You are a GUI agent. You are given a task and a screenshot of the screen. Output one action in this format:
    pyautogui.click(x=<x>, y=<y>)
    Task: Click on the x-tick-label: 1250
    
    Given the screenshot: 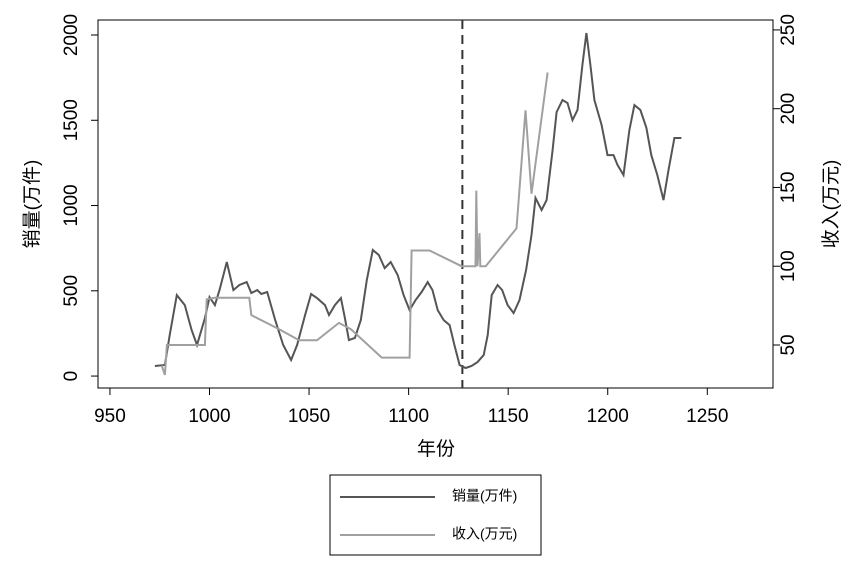 What is the action you would take?
    pyautogui.click(x=707, y=416)
    